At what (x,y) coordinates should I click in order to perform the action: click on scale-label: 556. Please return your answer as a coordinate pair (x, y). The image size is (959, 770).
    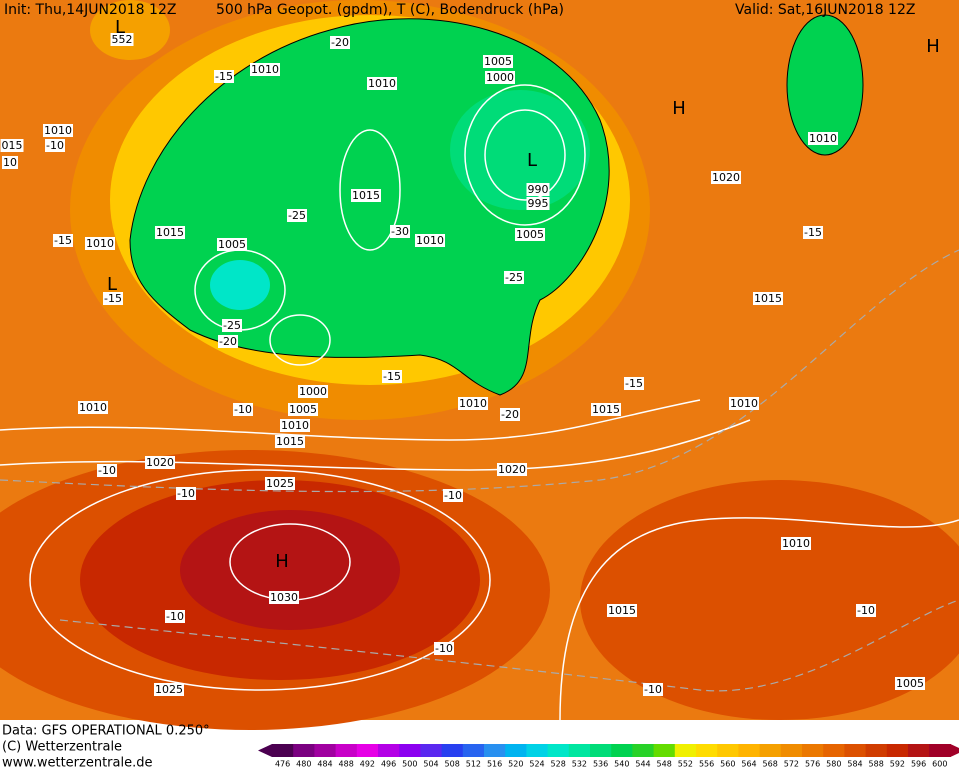
    Looking at the image, I should click on (706, 764).